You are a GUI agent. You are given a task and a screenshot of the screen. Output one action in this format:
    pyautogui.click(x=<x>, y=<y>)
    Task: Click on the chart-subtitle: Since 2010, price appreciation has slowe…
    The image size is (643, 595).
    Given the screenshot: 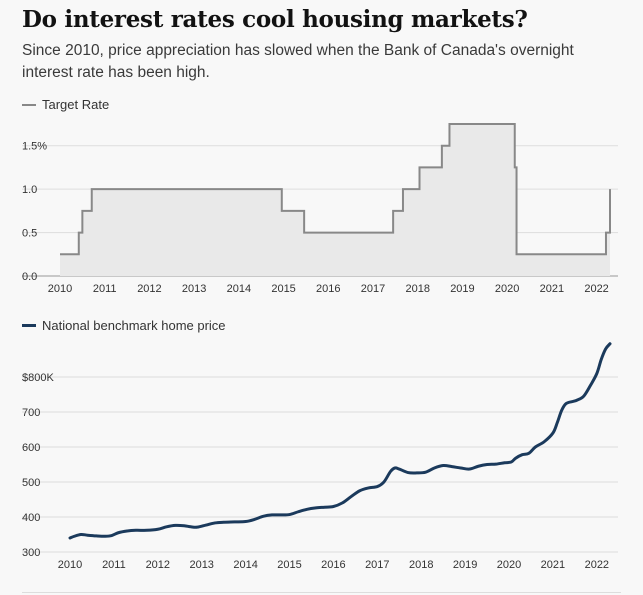 What is the action you would take?
    pyautogui.click(x=298, y=61)
    